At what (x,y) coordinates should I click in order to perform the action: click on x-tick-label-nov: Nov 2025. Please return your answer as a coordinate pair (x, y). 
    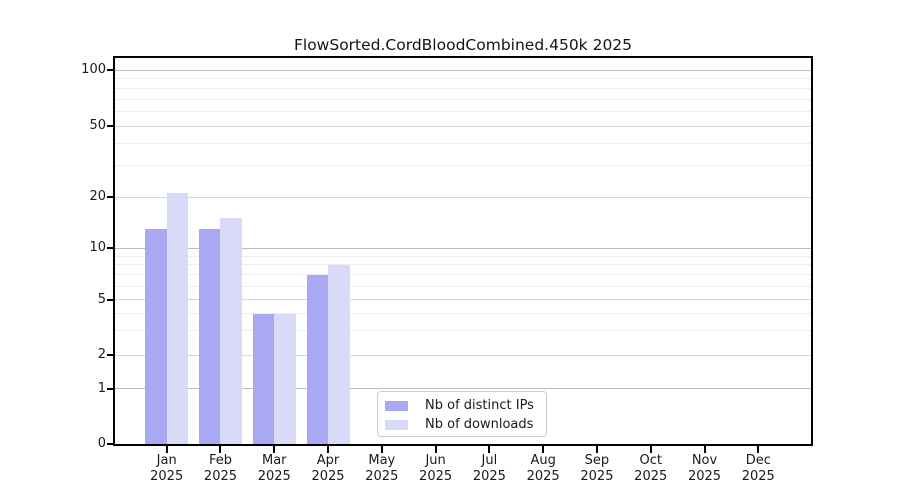
    Looking at the image, I should click on (704, 468).